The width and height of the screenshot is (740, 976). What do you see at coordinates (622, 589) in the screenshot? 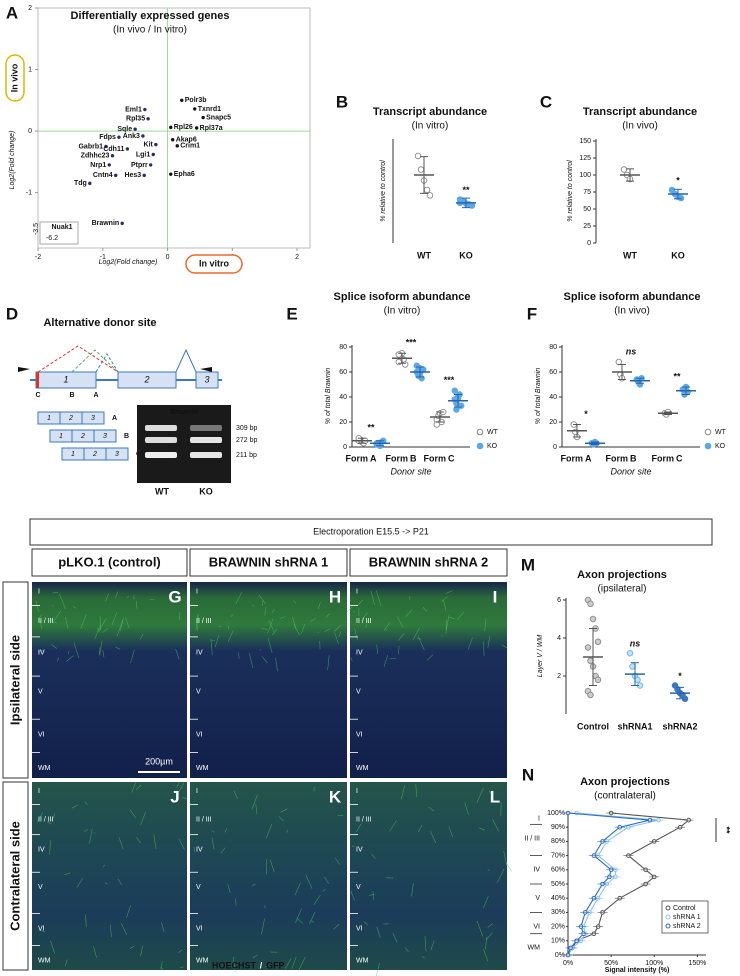
I see `label: (ipsilateral)` at bounding box center [622, 589].